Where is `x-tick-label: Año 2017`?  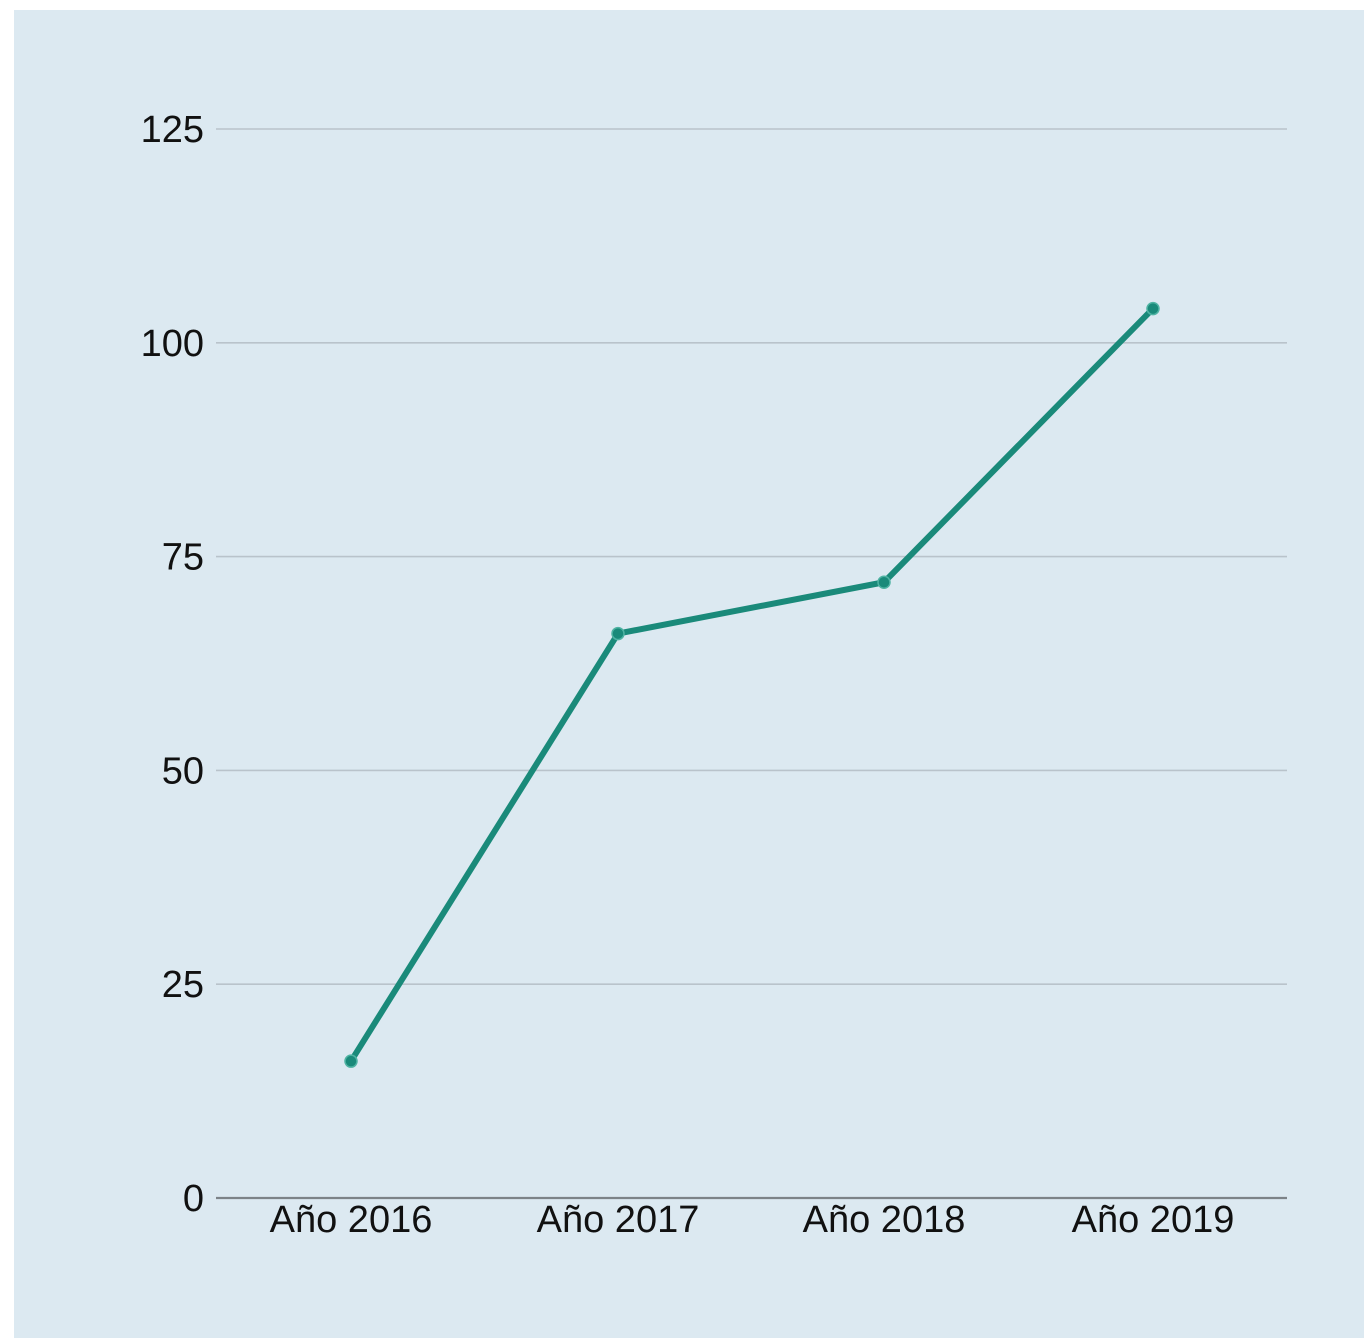 x-tick-label: Año 2017 is located at coordinates (618, 1220).